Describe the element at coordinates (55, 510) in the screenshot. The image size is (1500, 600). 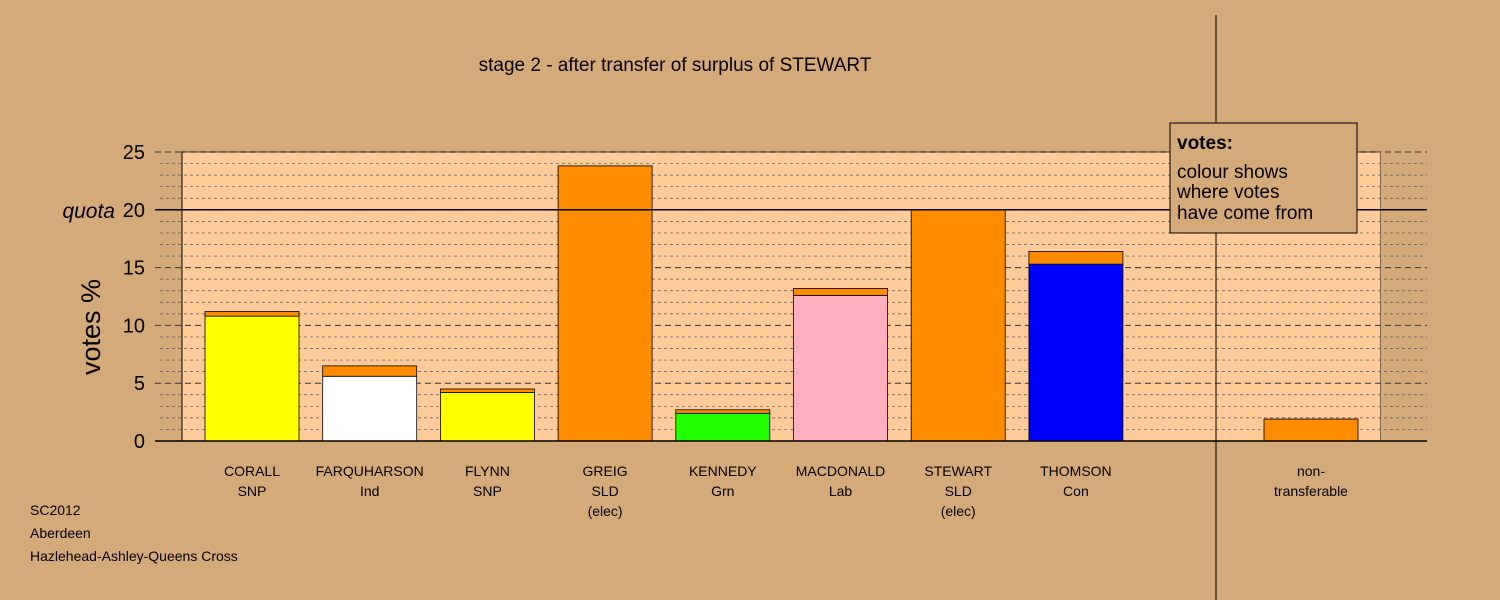
I see `footer-election: SC2012` at that location.